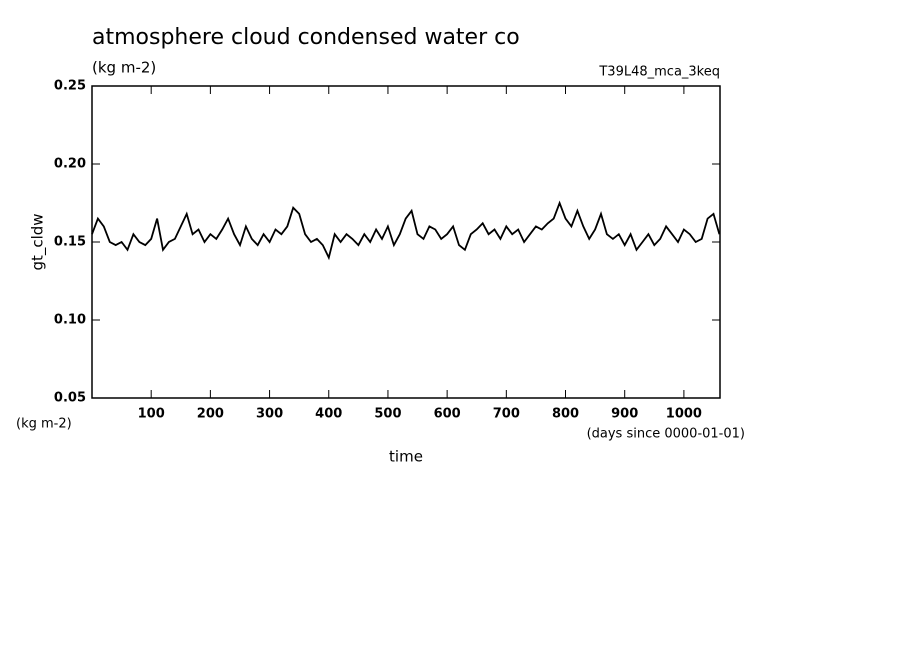 This screenshot has width=904, height=654. What do you see at coordinates (406, 230) in the screenshot?
I see `data-line` at bounding box center [406, 230].